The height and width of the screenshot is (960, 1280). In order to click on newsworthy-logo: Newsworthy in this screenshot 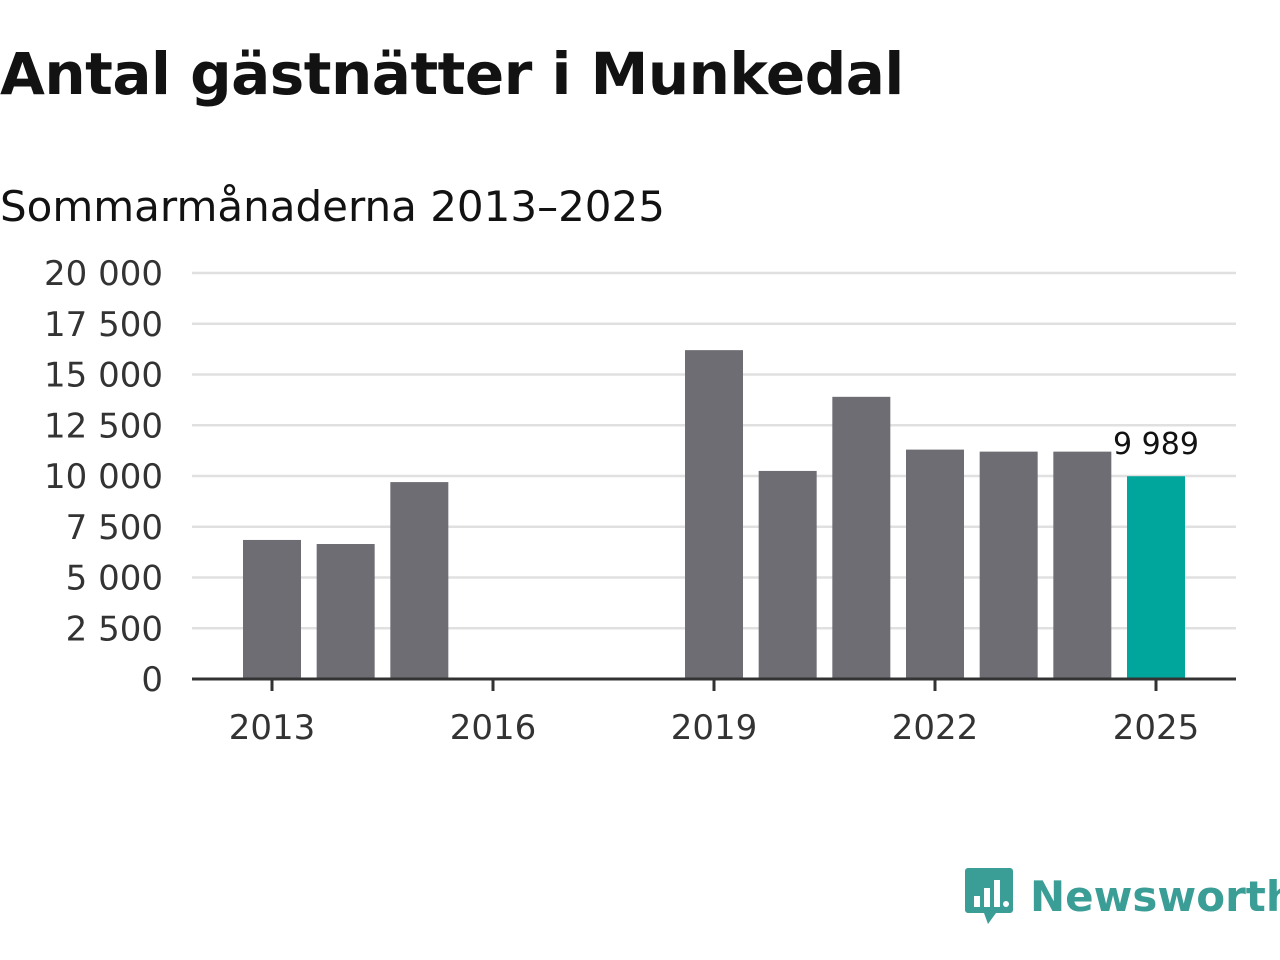, I will do `click(1122, 896)`.